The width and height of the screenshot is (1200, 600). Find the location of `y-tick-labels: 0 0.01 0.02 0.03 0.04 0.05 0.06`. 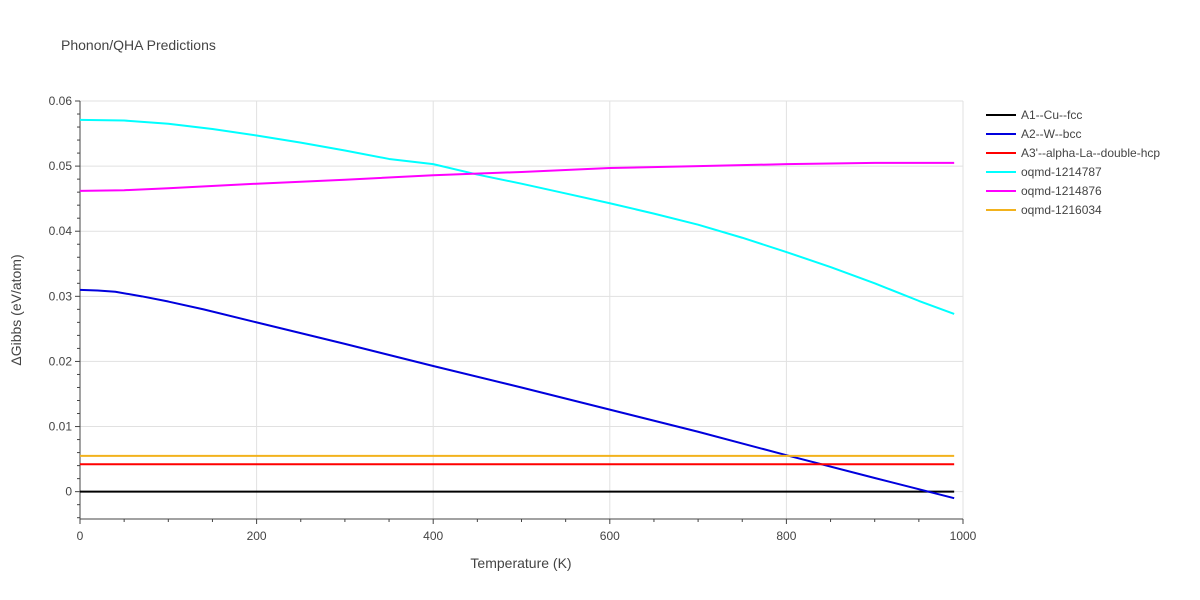

y-tick-labels: 0 0.01 0.02 0.03 0.04 0.05 0.06 is located at coordinates (61, 296).